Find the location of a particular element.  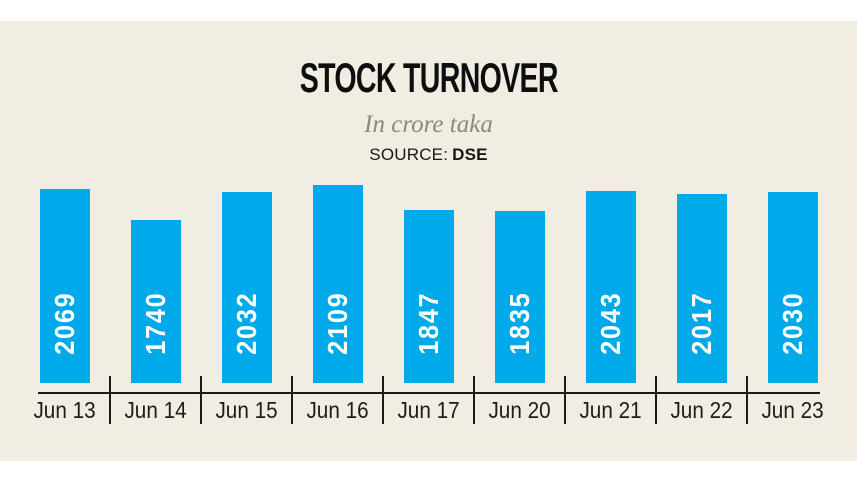

bar: 2069 is located at coordinates (64, 286).